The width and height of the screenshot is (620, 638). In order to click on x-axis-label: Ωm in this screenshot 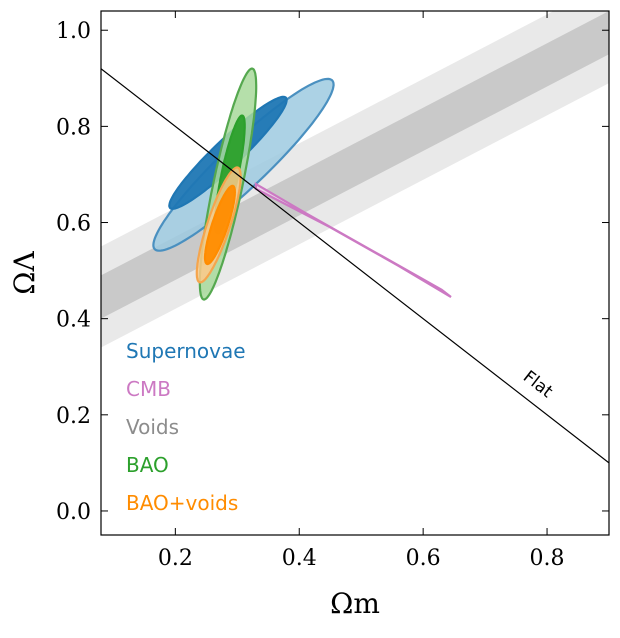, I will do `click(355, 603)`.